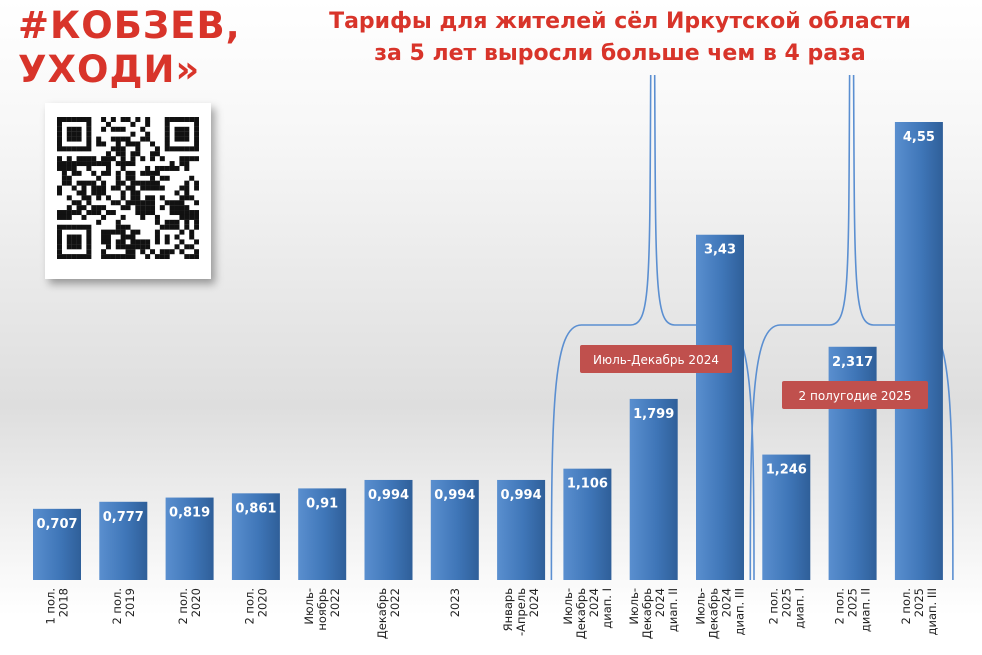  What do you see at coordinates (714, 613) in the screenshot?
I see `x-tick-label-11-line-2: Декабрь` at bounding box center [714, 613].